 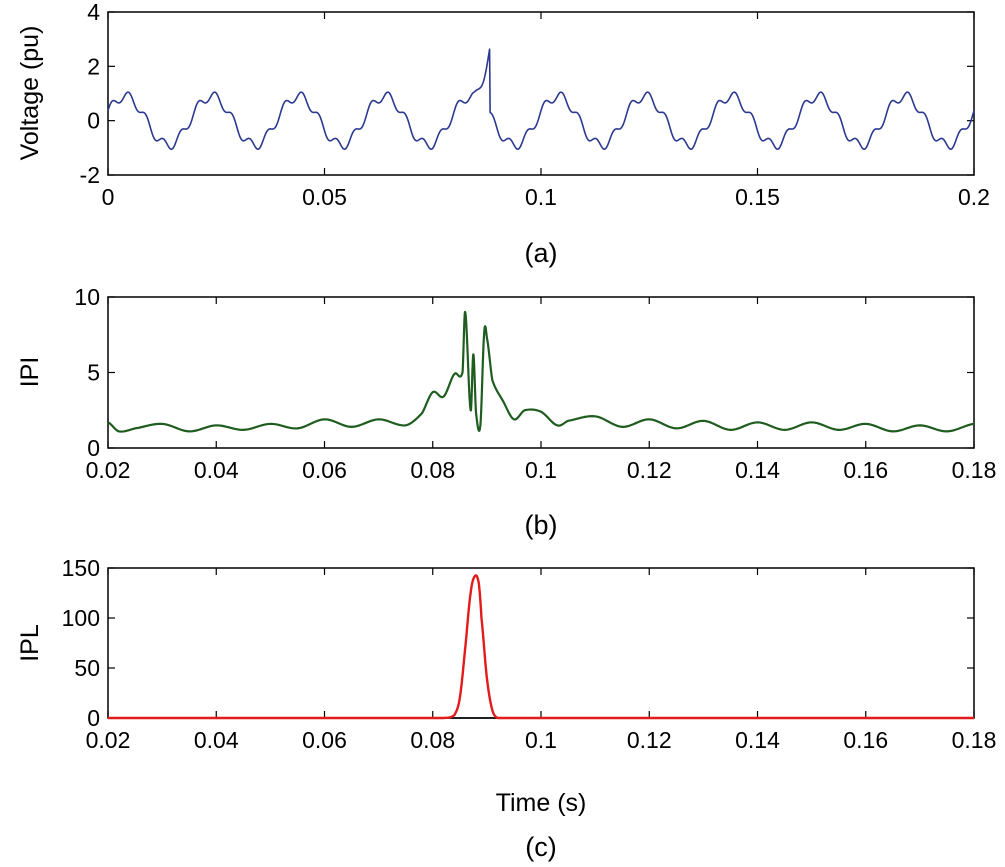 I want to click on x-tick-label: 0.2, so click(x=974, y=197).